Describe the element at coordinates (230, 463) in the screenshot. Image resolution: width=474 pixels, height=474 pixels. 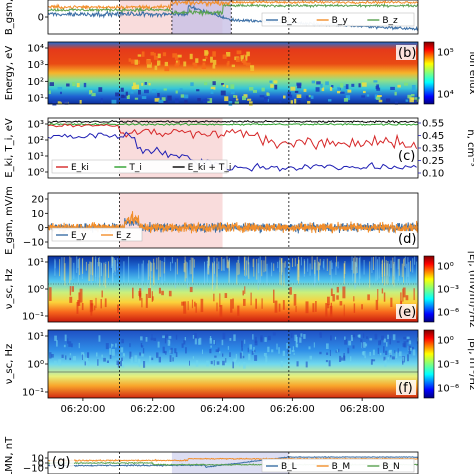
I see `interval-shading-g` at that location.